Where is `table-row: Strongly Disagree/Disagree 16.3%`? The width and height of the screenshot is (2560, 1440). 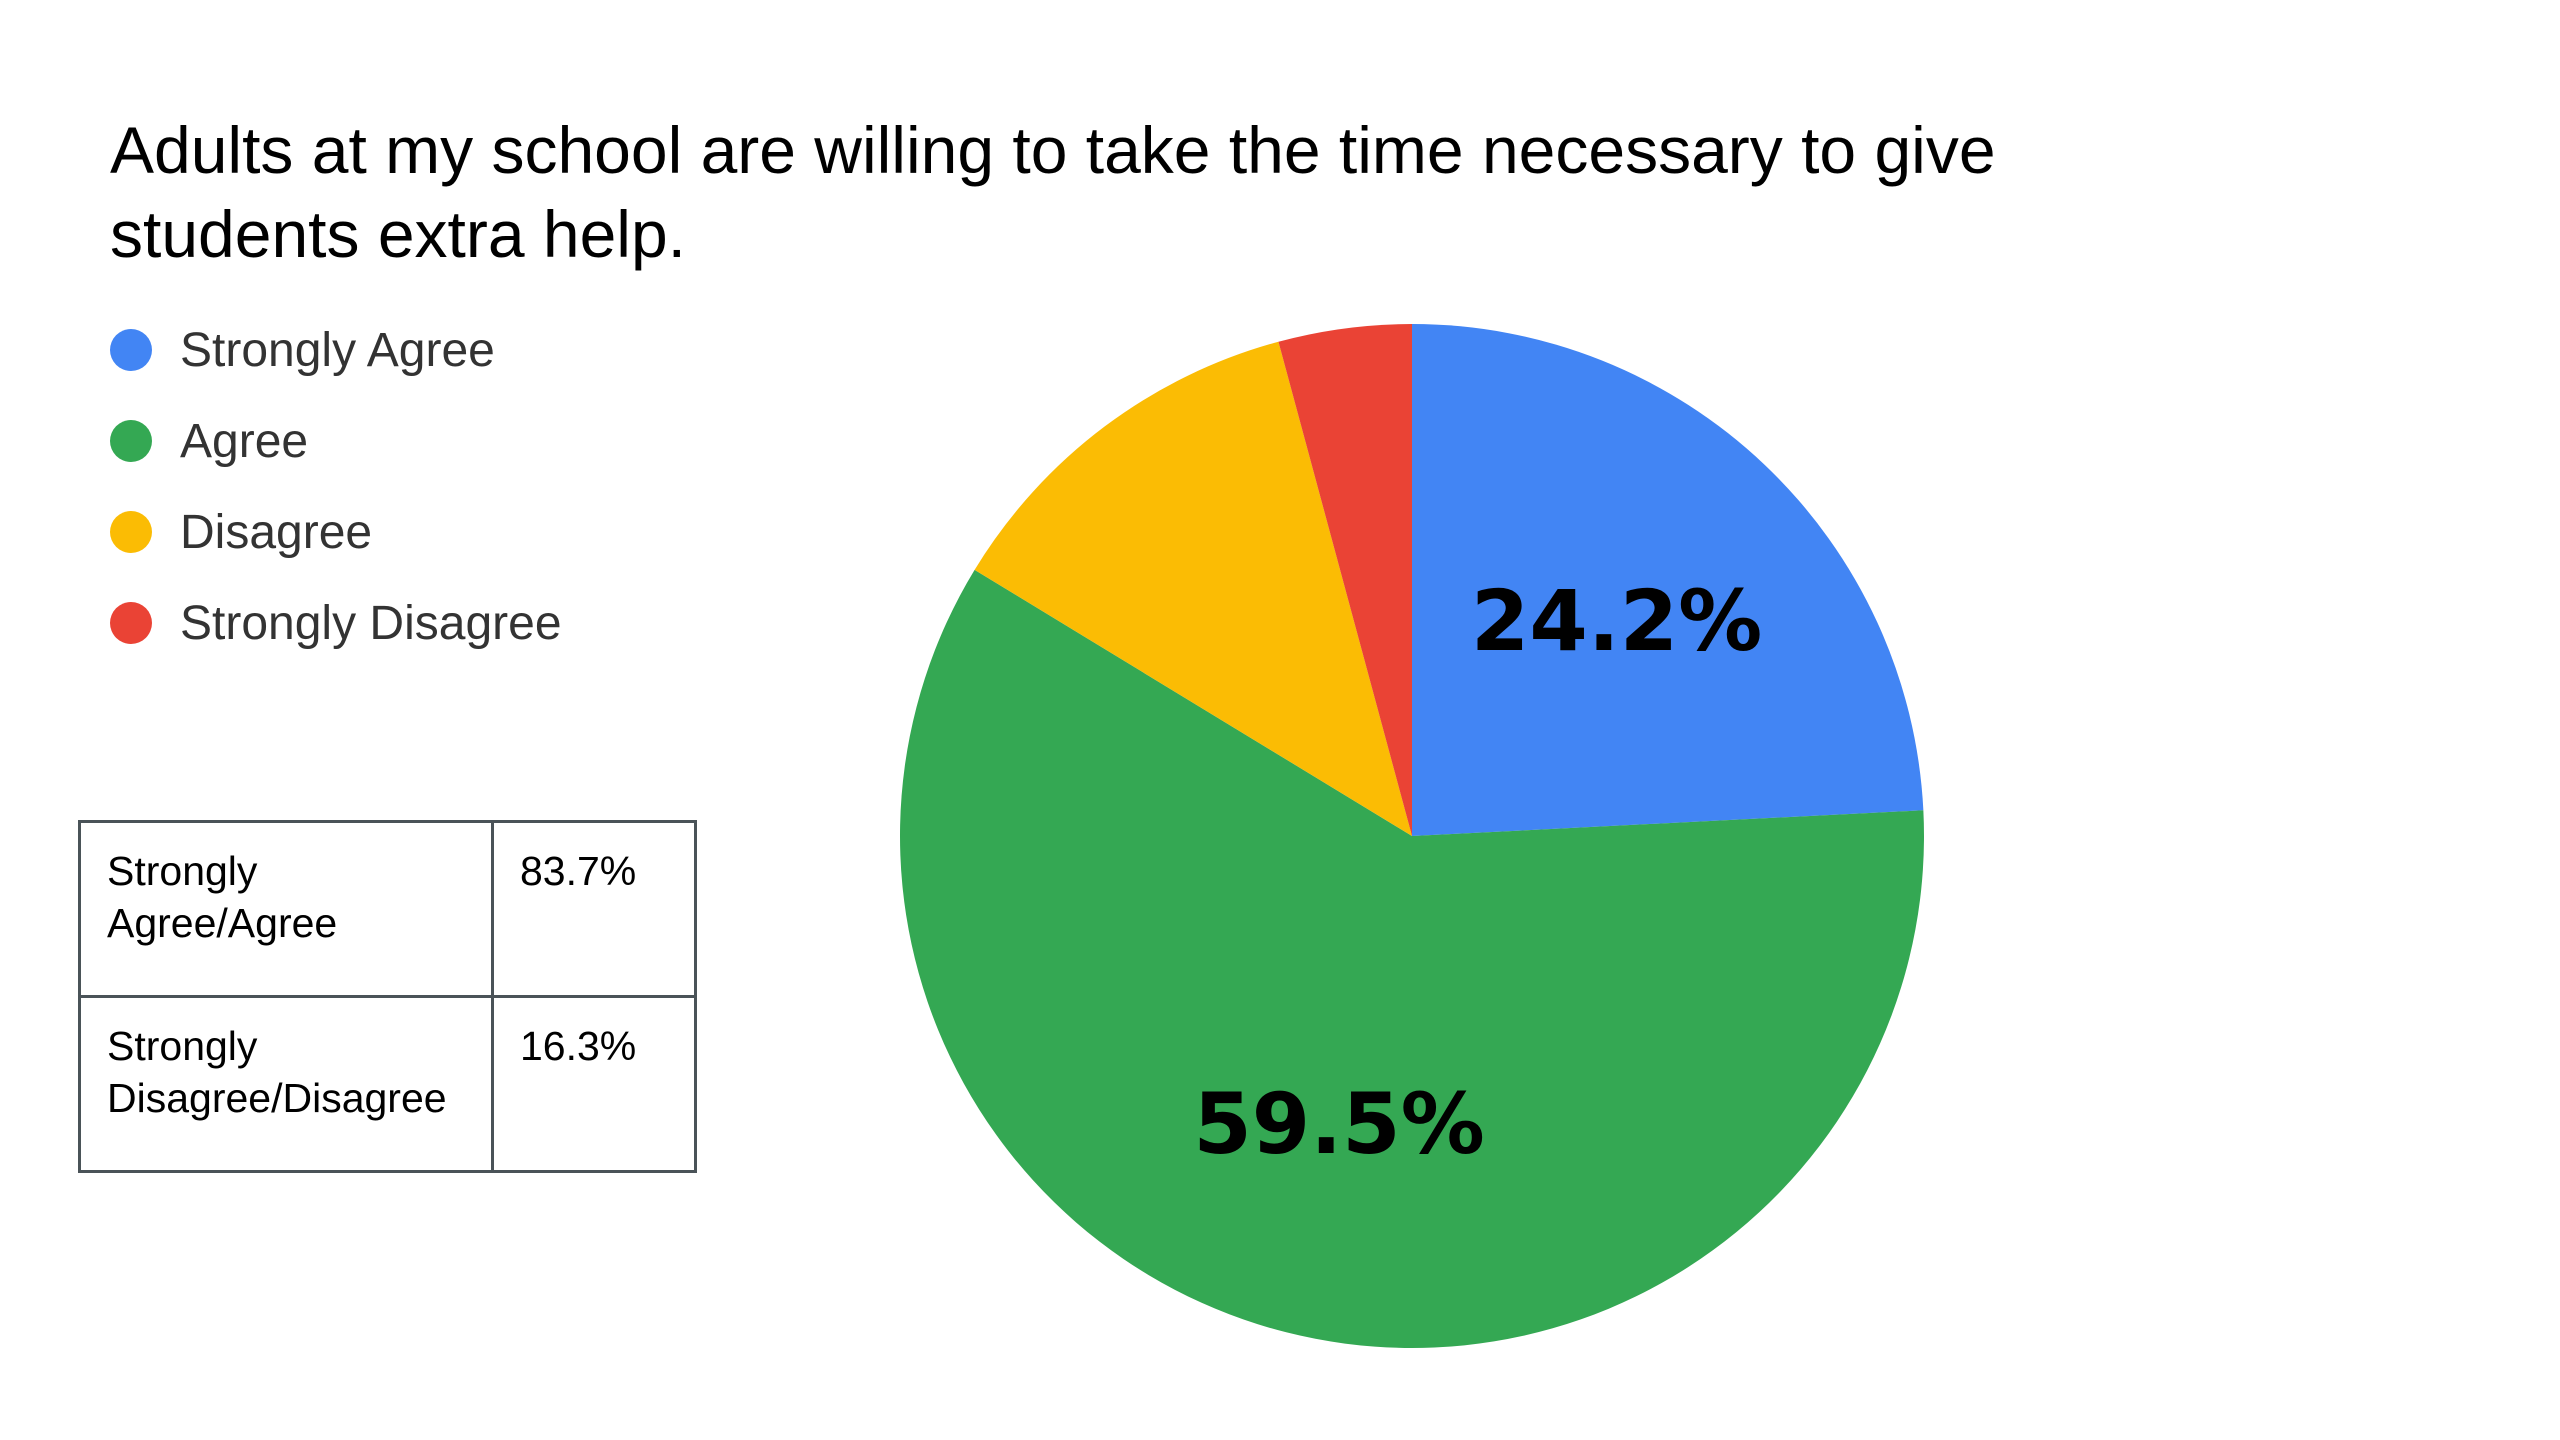
table-row: Strongly Disagree/Disagree 16.3% is located at coordinates (387, 1084).